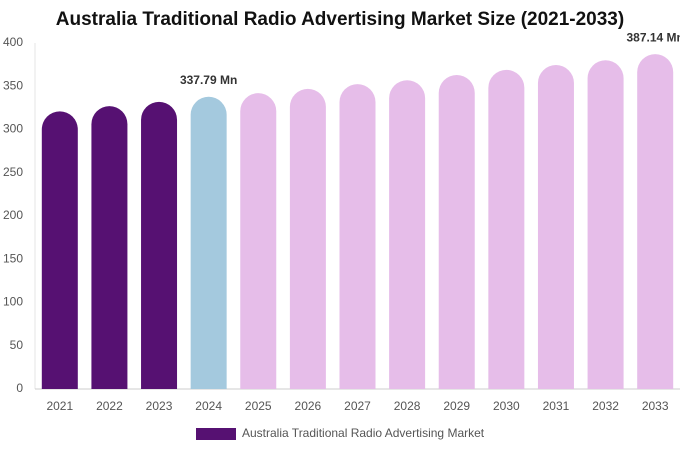  What do you see at coordinates (19, 388) in the screenshot?
I see `y-tick-label: 0` at bounding box center [19, 388].